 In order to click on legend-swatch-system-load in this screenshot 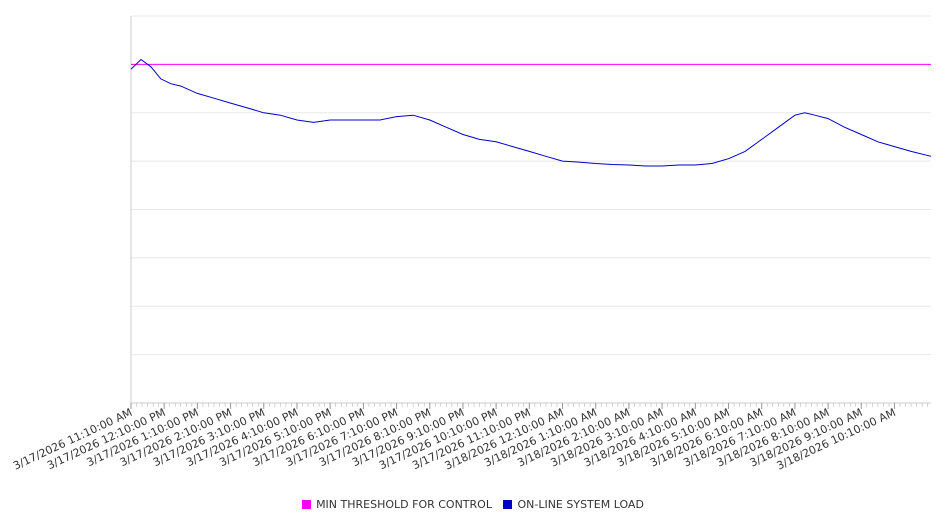, I will do `click(508, 504)`.